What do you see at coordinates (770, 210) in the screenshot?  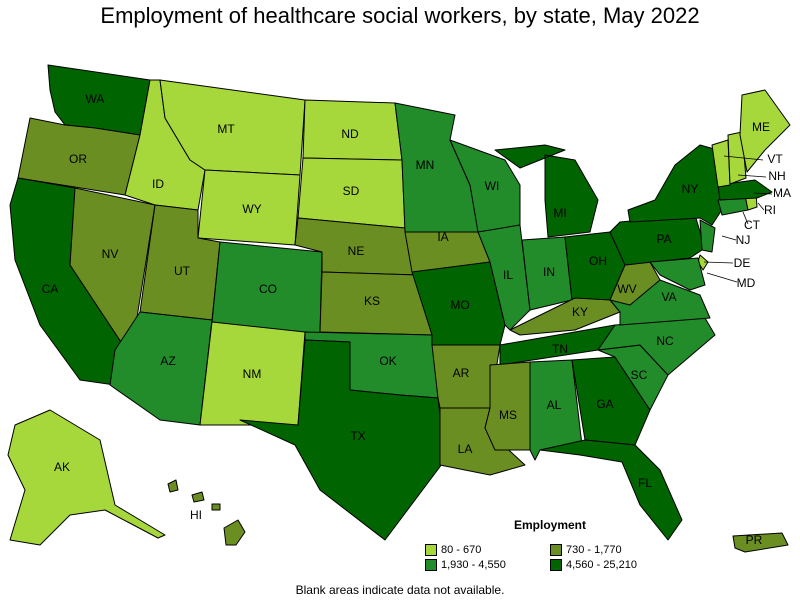 I see `state-label-ri: RI` at bounding box center [770, 210].